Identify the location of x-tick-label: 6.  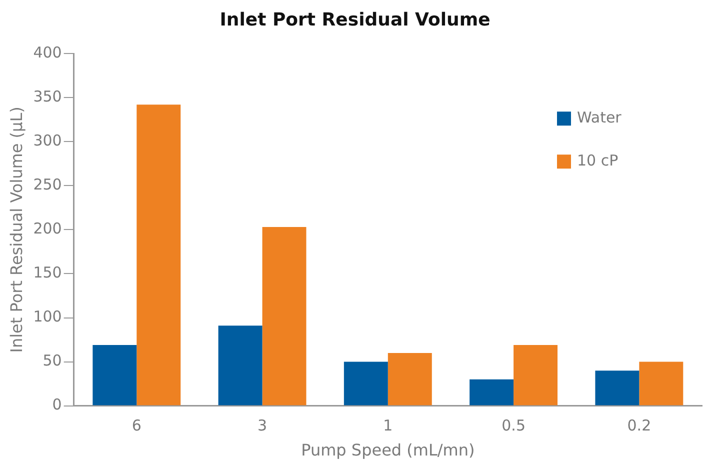
(137, 425).